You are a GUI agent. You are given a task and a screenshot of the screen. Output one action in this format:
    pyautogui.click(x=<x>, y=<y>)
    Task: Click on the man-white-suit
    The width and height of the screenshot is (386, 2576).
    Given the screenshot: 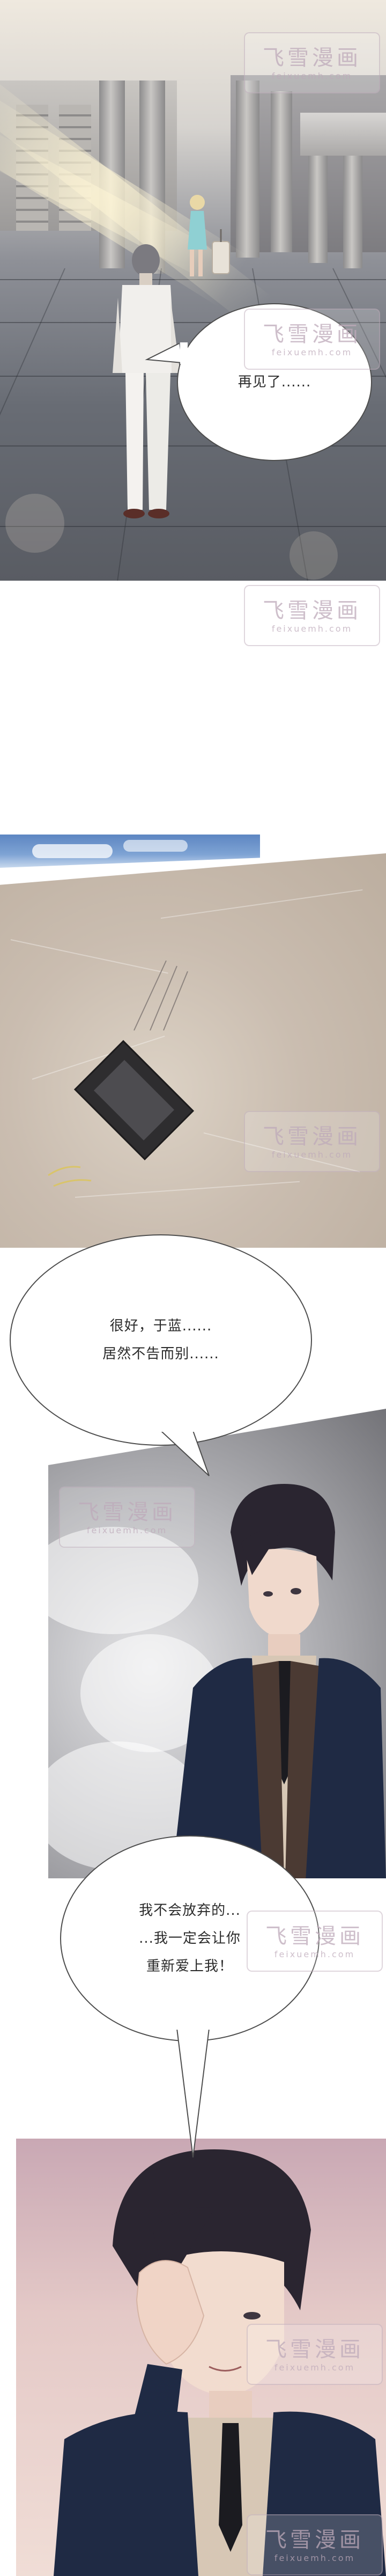 What is the action you would take?
    pyautogui.click(x=146, y=381)
    